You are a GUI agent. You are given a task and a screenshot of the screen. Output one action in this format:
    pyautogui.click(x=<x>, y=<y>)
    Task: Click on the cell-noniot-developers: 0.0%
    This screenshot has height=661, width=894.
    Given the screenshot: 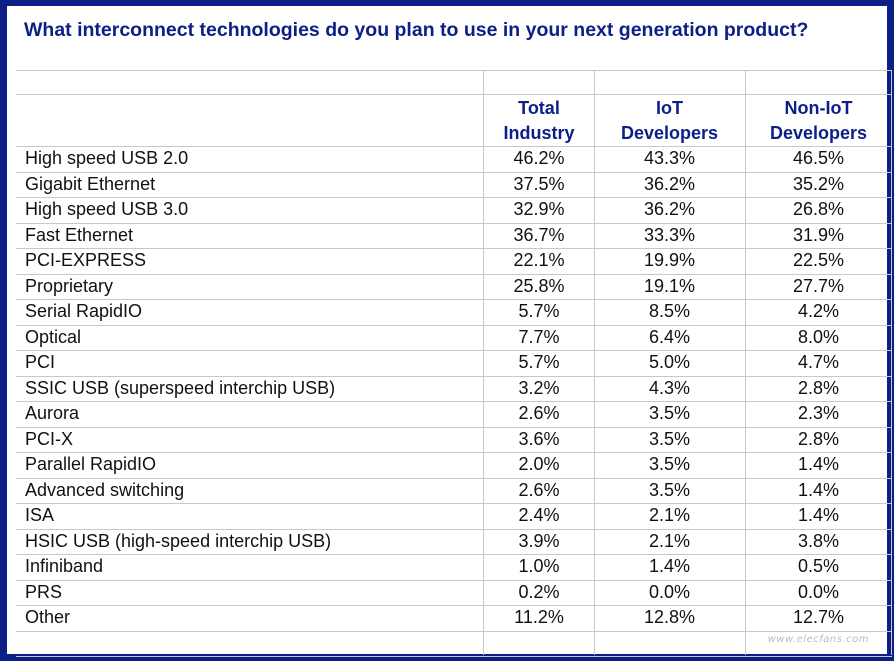 What is the action you would take?
    pyautogui.click(x=818, y=591)
    